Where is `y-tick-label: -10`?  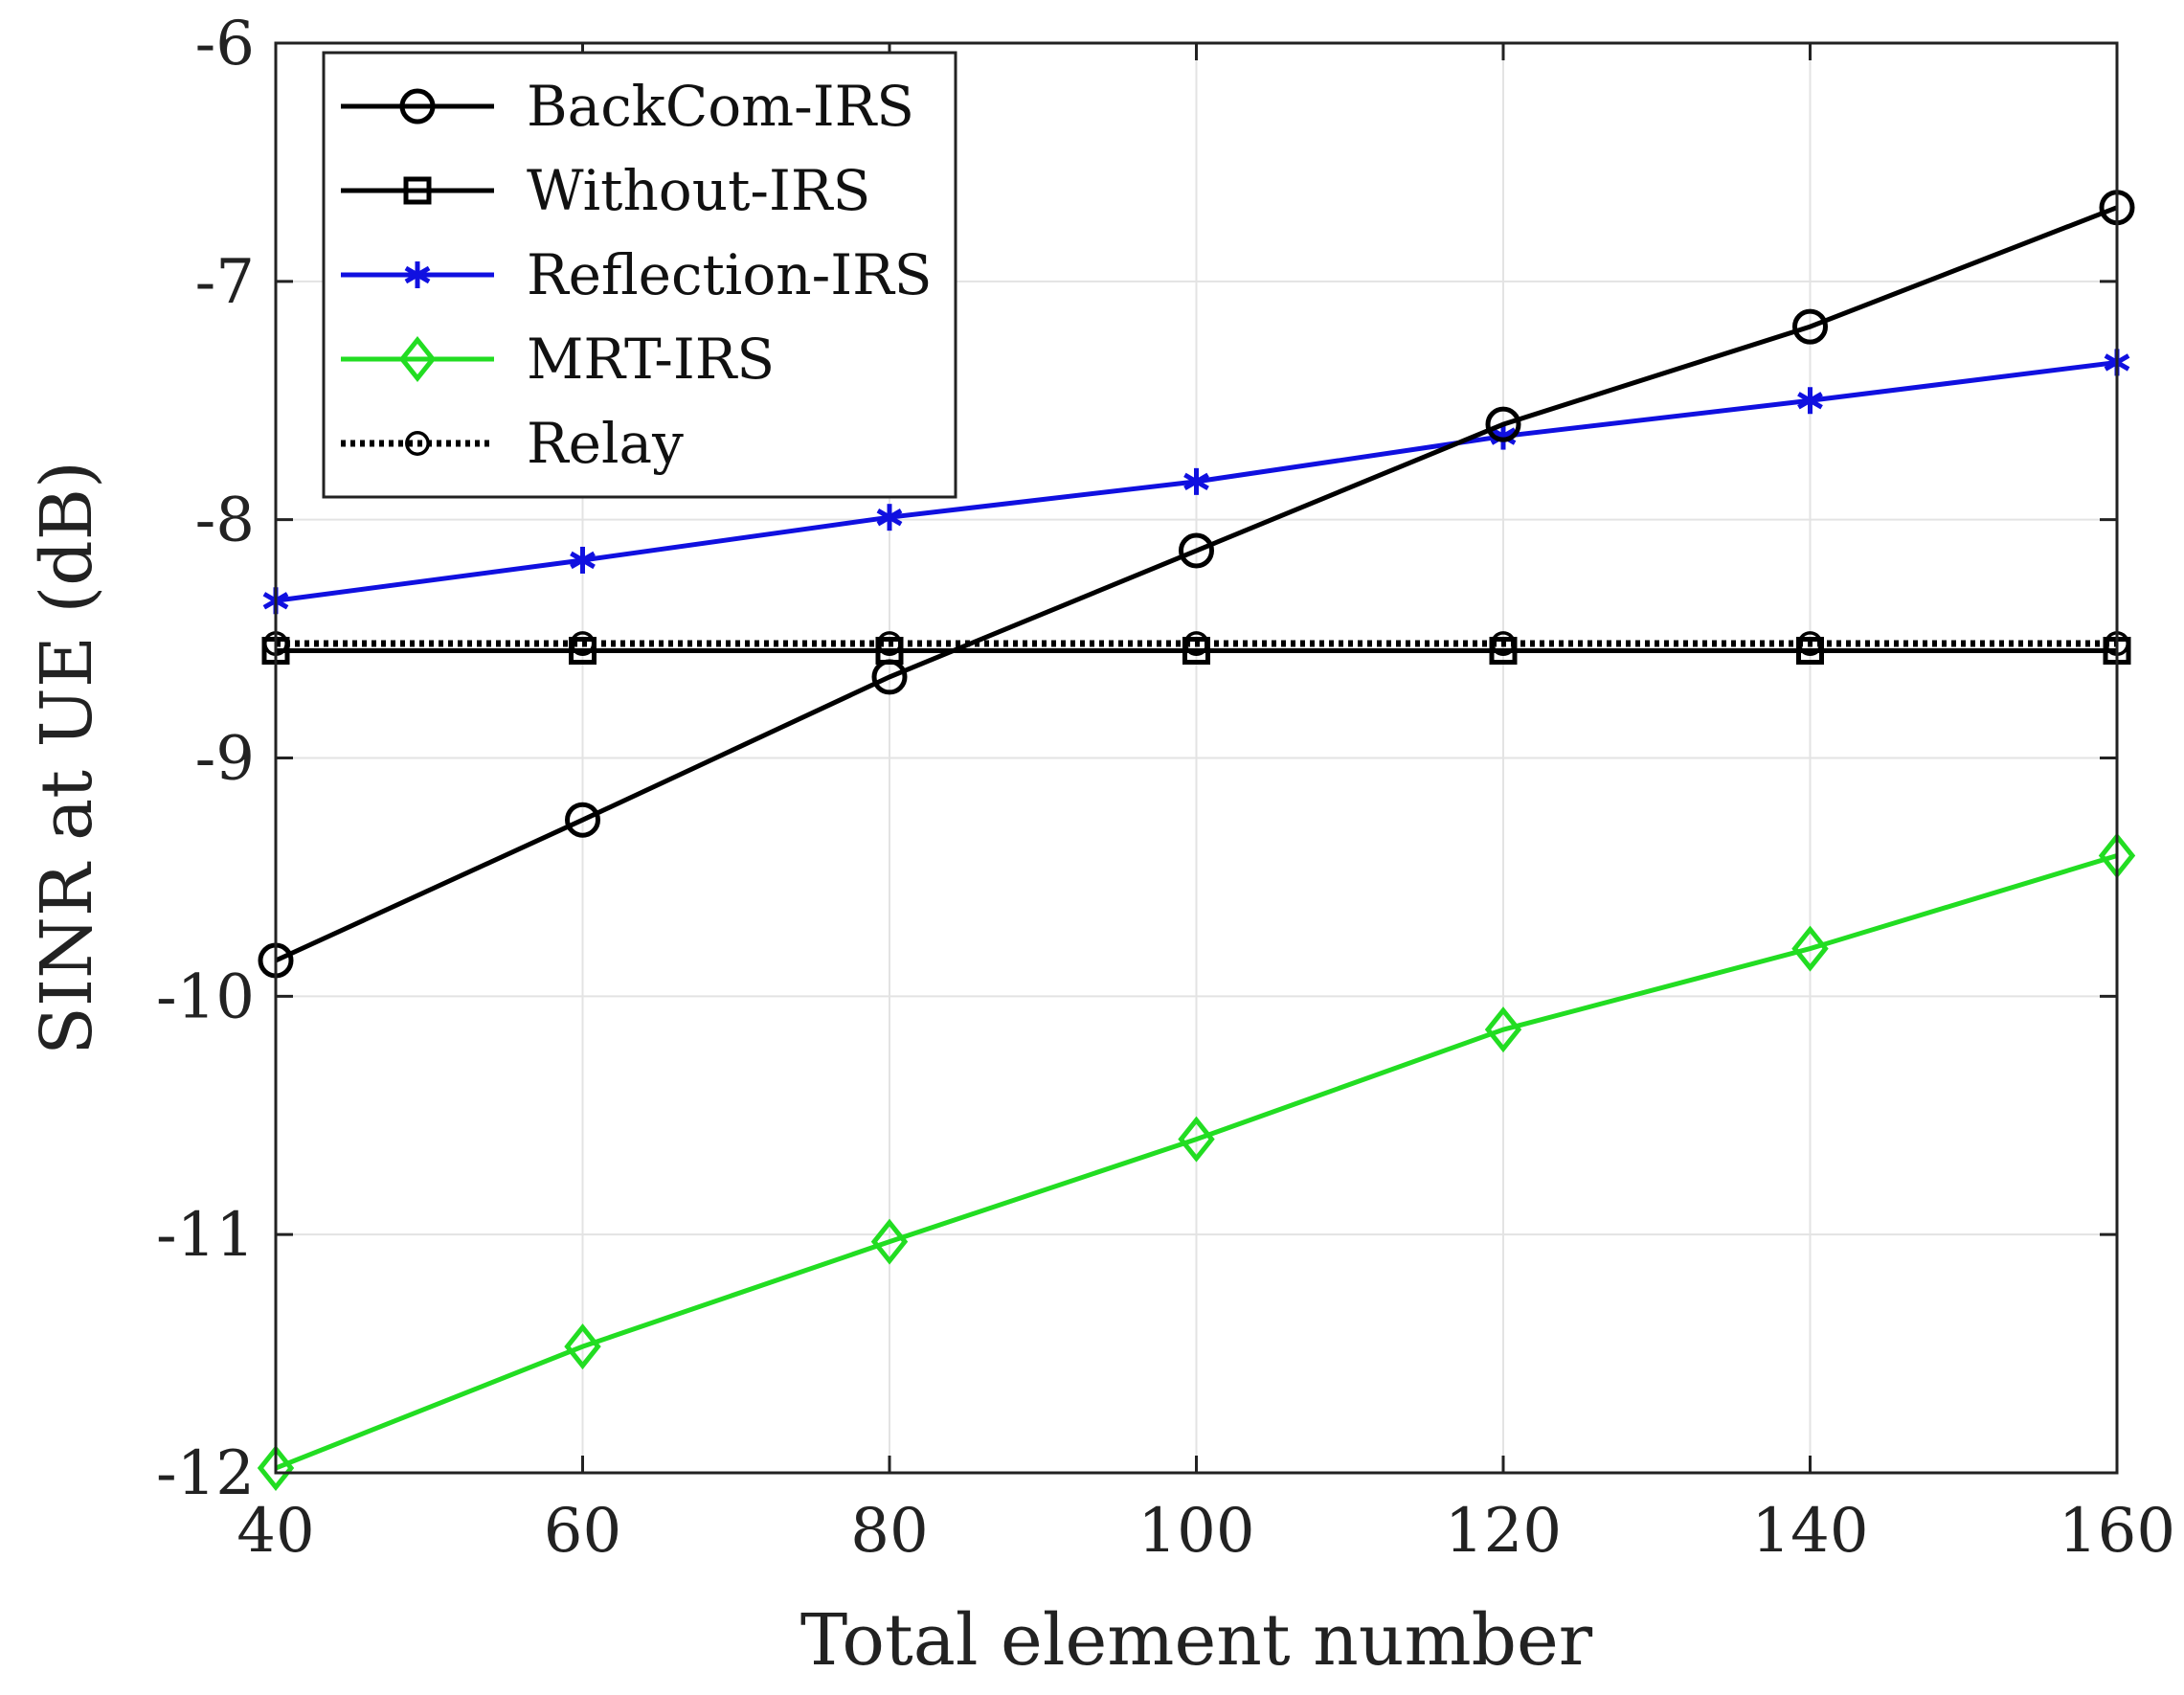
y-tick-label: -10 is located at coordinates (206, 997).